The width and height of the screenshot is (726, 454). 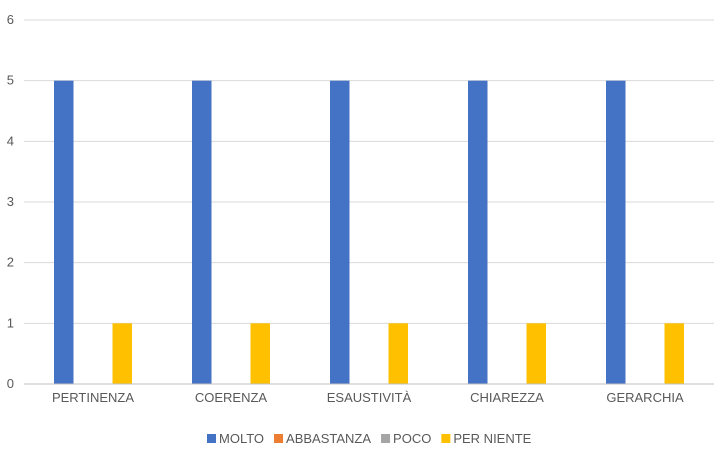 I want to click on y-tick-label: 6, so click(x=10, y=19).